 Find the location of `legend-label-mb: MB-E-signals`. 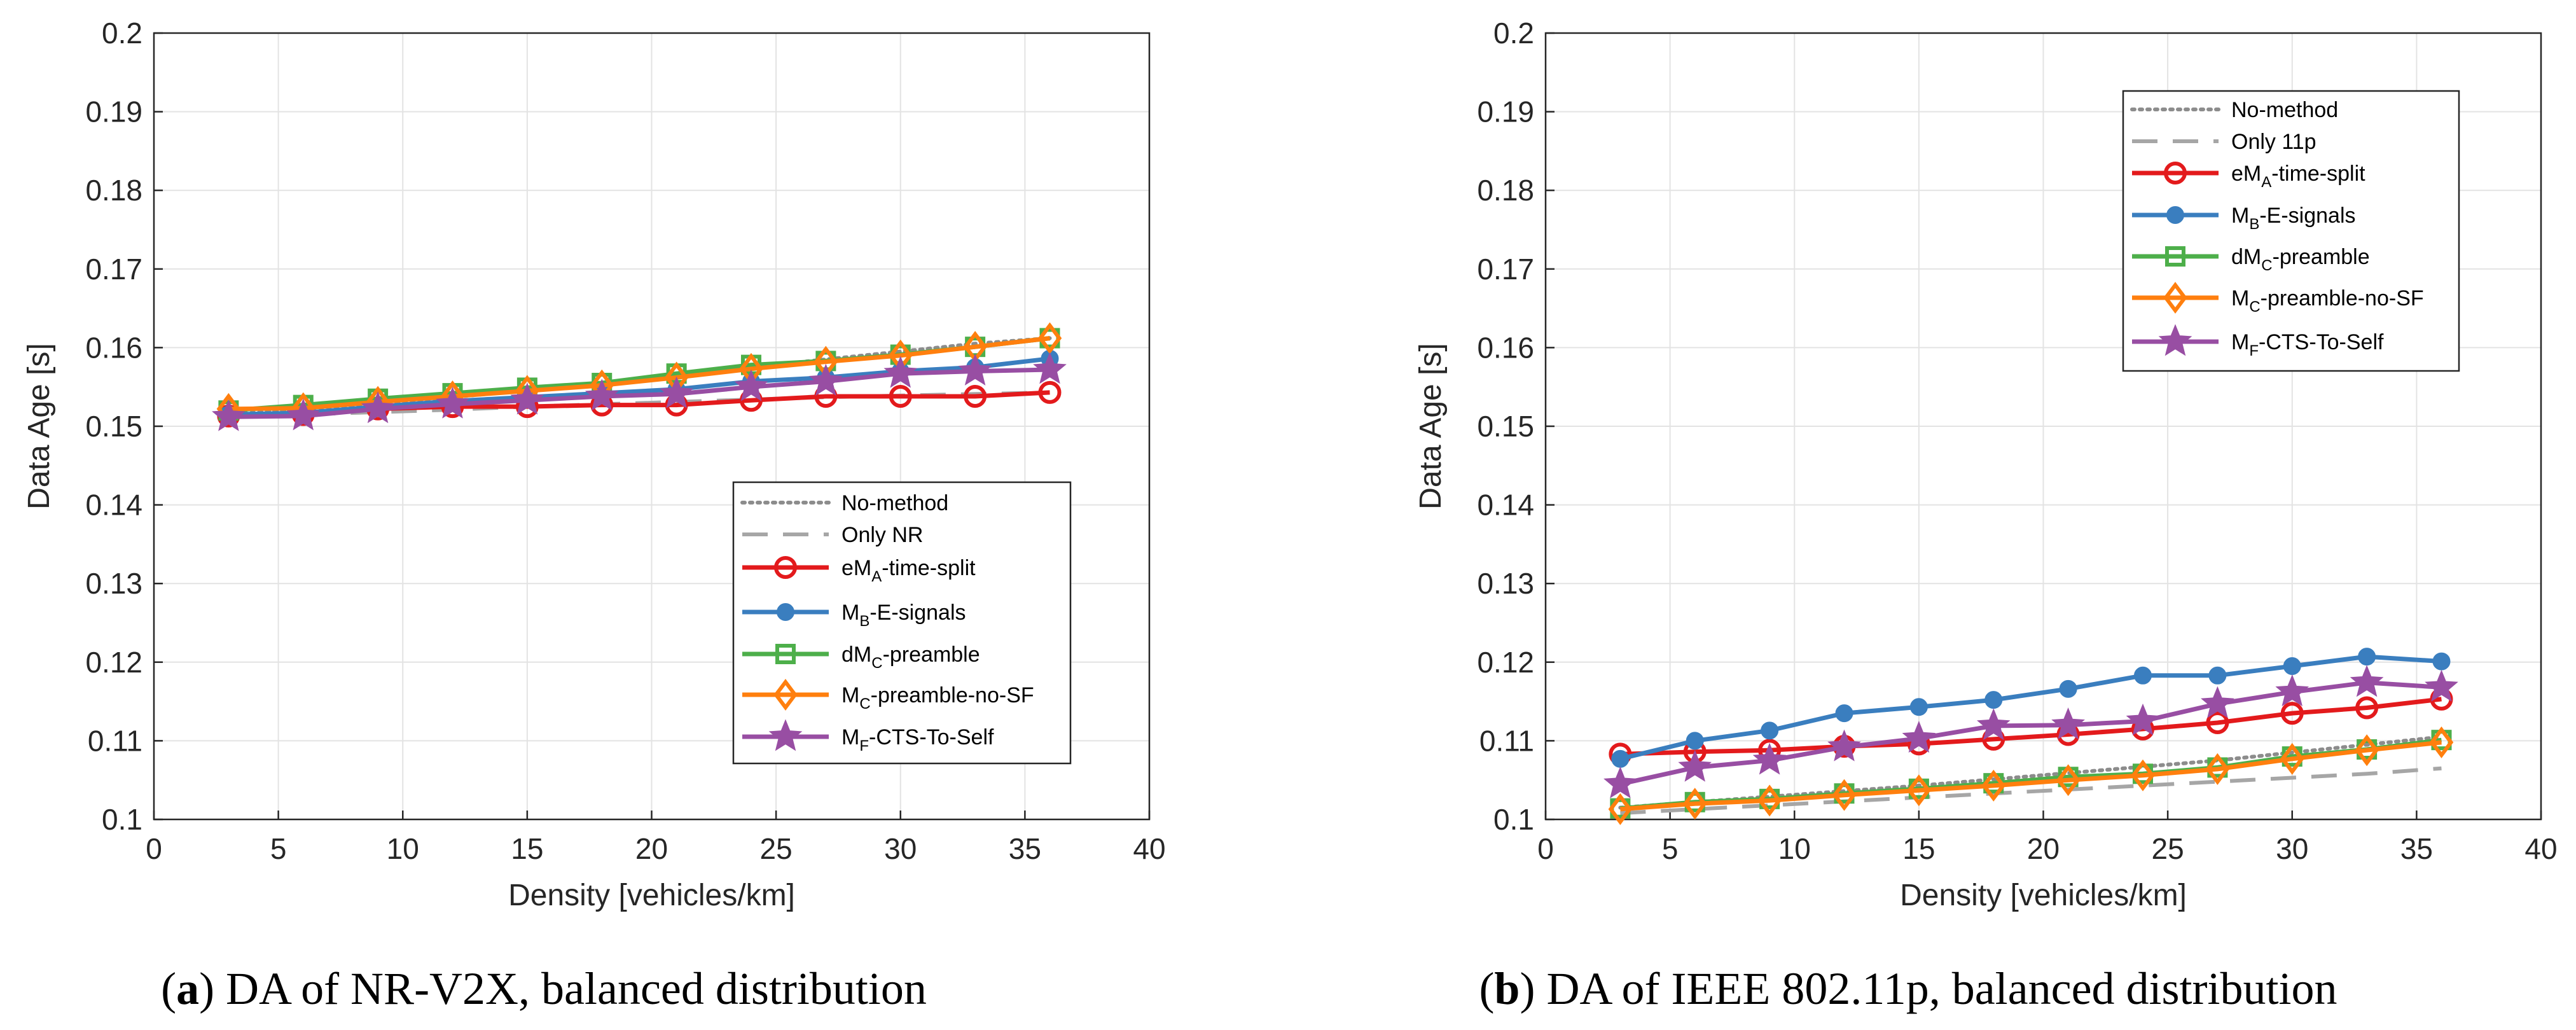

legend-label-mb: MB-E-signals is located at coordinates (903, 615).